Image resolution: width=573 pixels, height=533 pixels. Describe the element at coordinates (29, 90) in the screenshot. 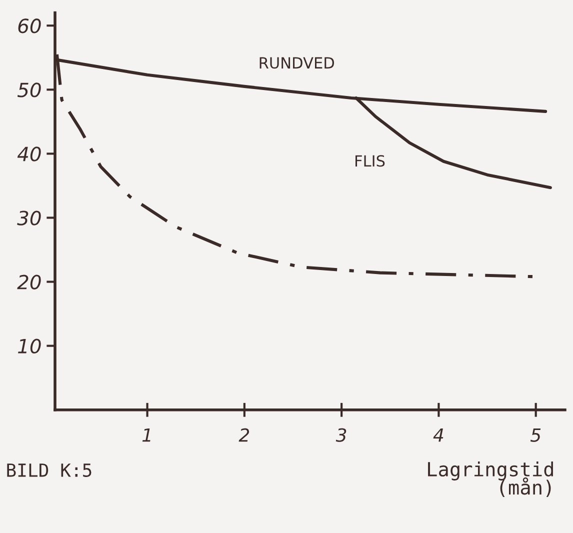

I see `y-tick-label: 50` at that location.